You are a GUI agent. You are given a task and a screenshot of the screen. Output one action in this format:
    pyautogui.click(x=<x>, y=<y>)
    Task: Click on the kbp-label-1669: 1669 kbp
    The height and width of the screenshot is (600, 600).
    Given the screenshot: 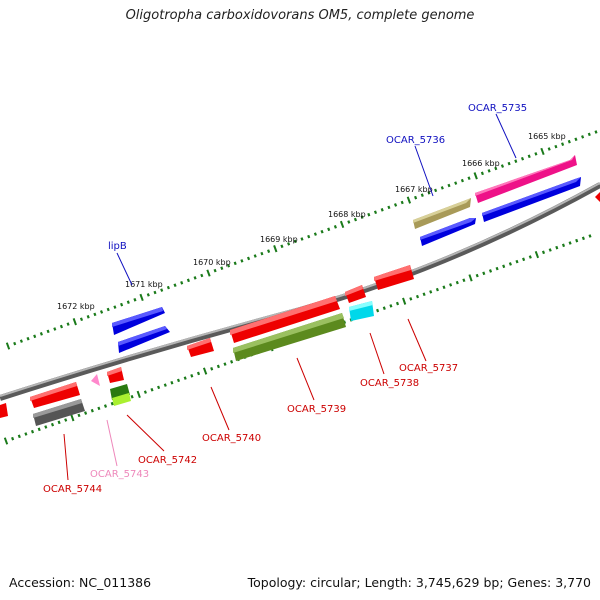 What is the action you would take?
    pyautogui.click(x=279, y=239)
    